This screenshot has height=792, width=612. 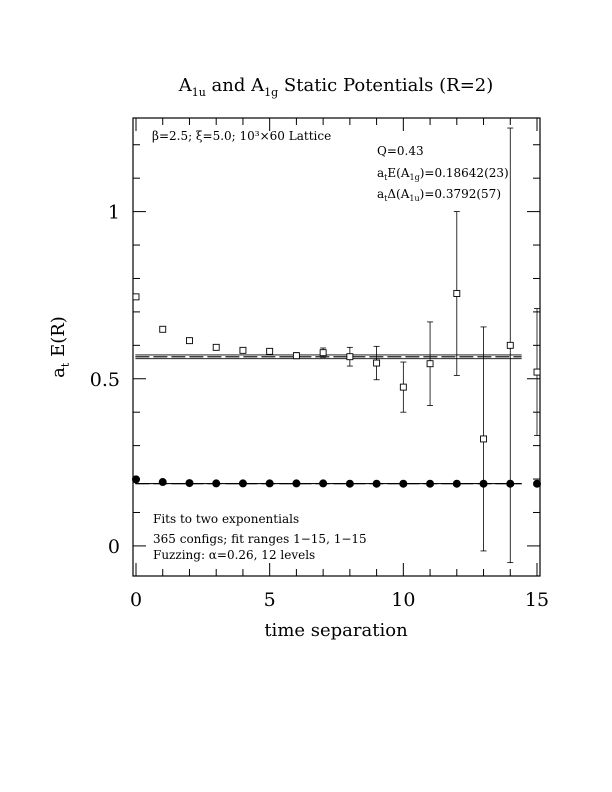 I want to click on annotation-delta-a1u: atΔ(A1u)=0.3792(57), so click(x=439, y=195).